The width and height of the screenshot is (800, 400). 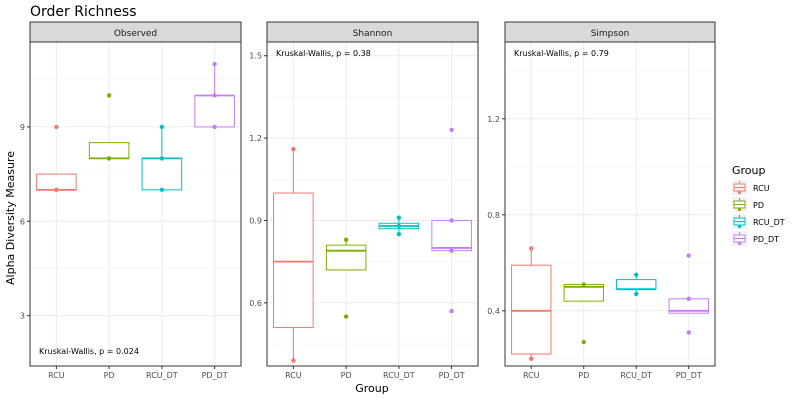 What do you see at coordinates (135, 34) in the screenshot?
I see `facet-strip-label: Observed` at bounding box center [135, 34].